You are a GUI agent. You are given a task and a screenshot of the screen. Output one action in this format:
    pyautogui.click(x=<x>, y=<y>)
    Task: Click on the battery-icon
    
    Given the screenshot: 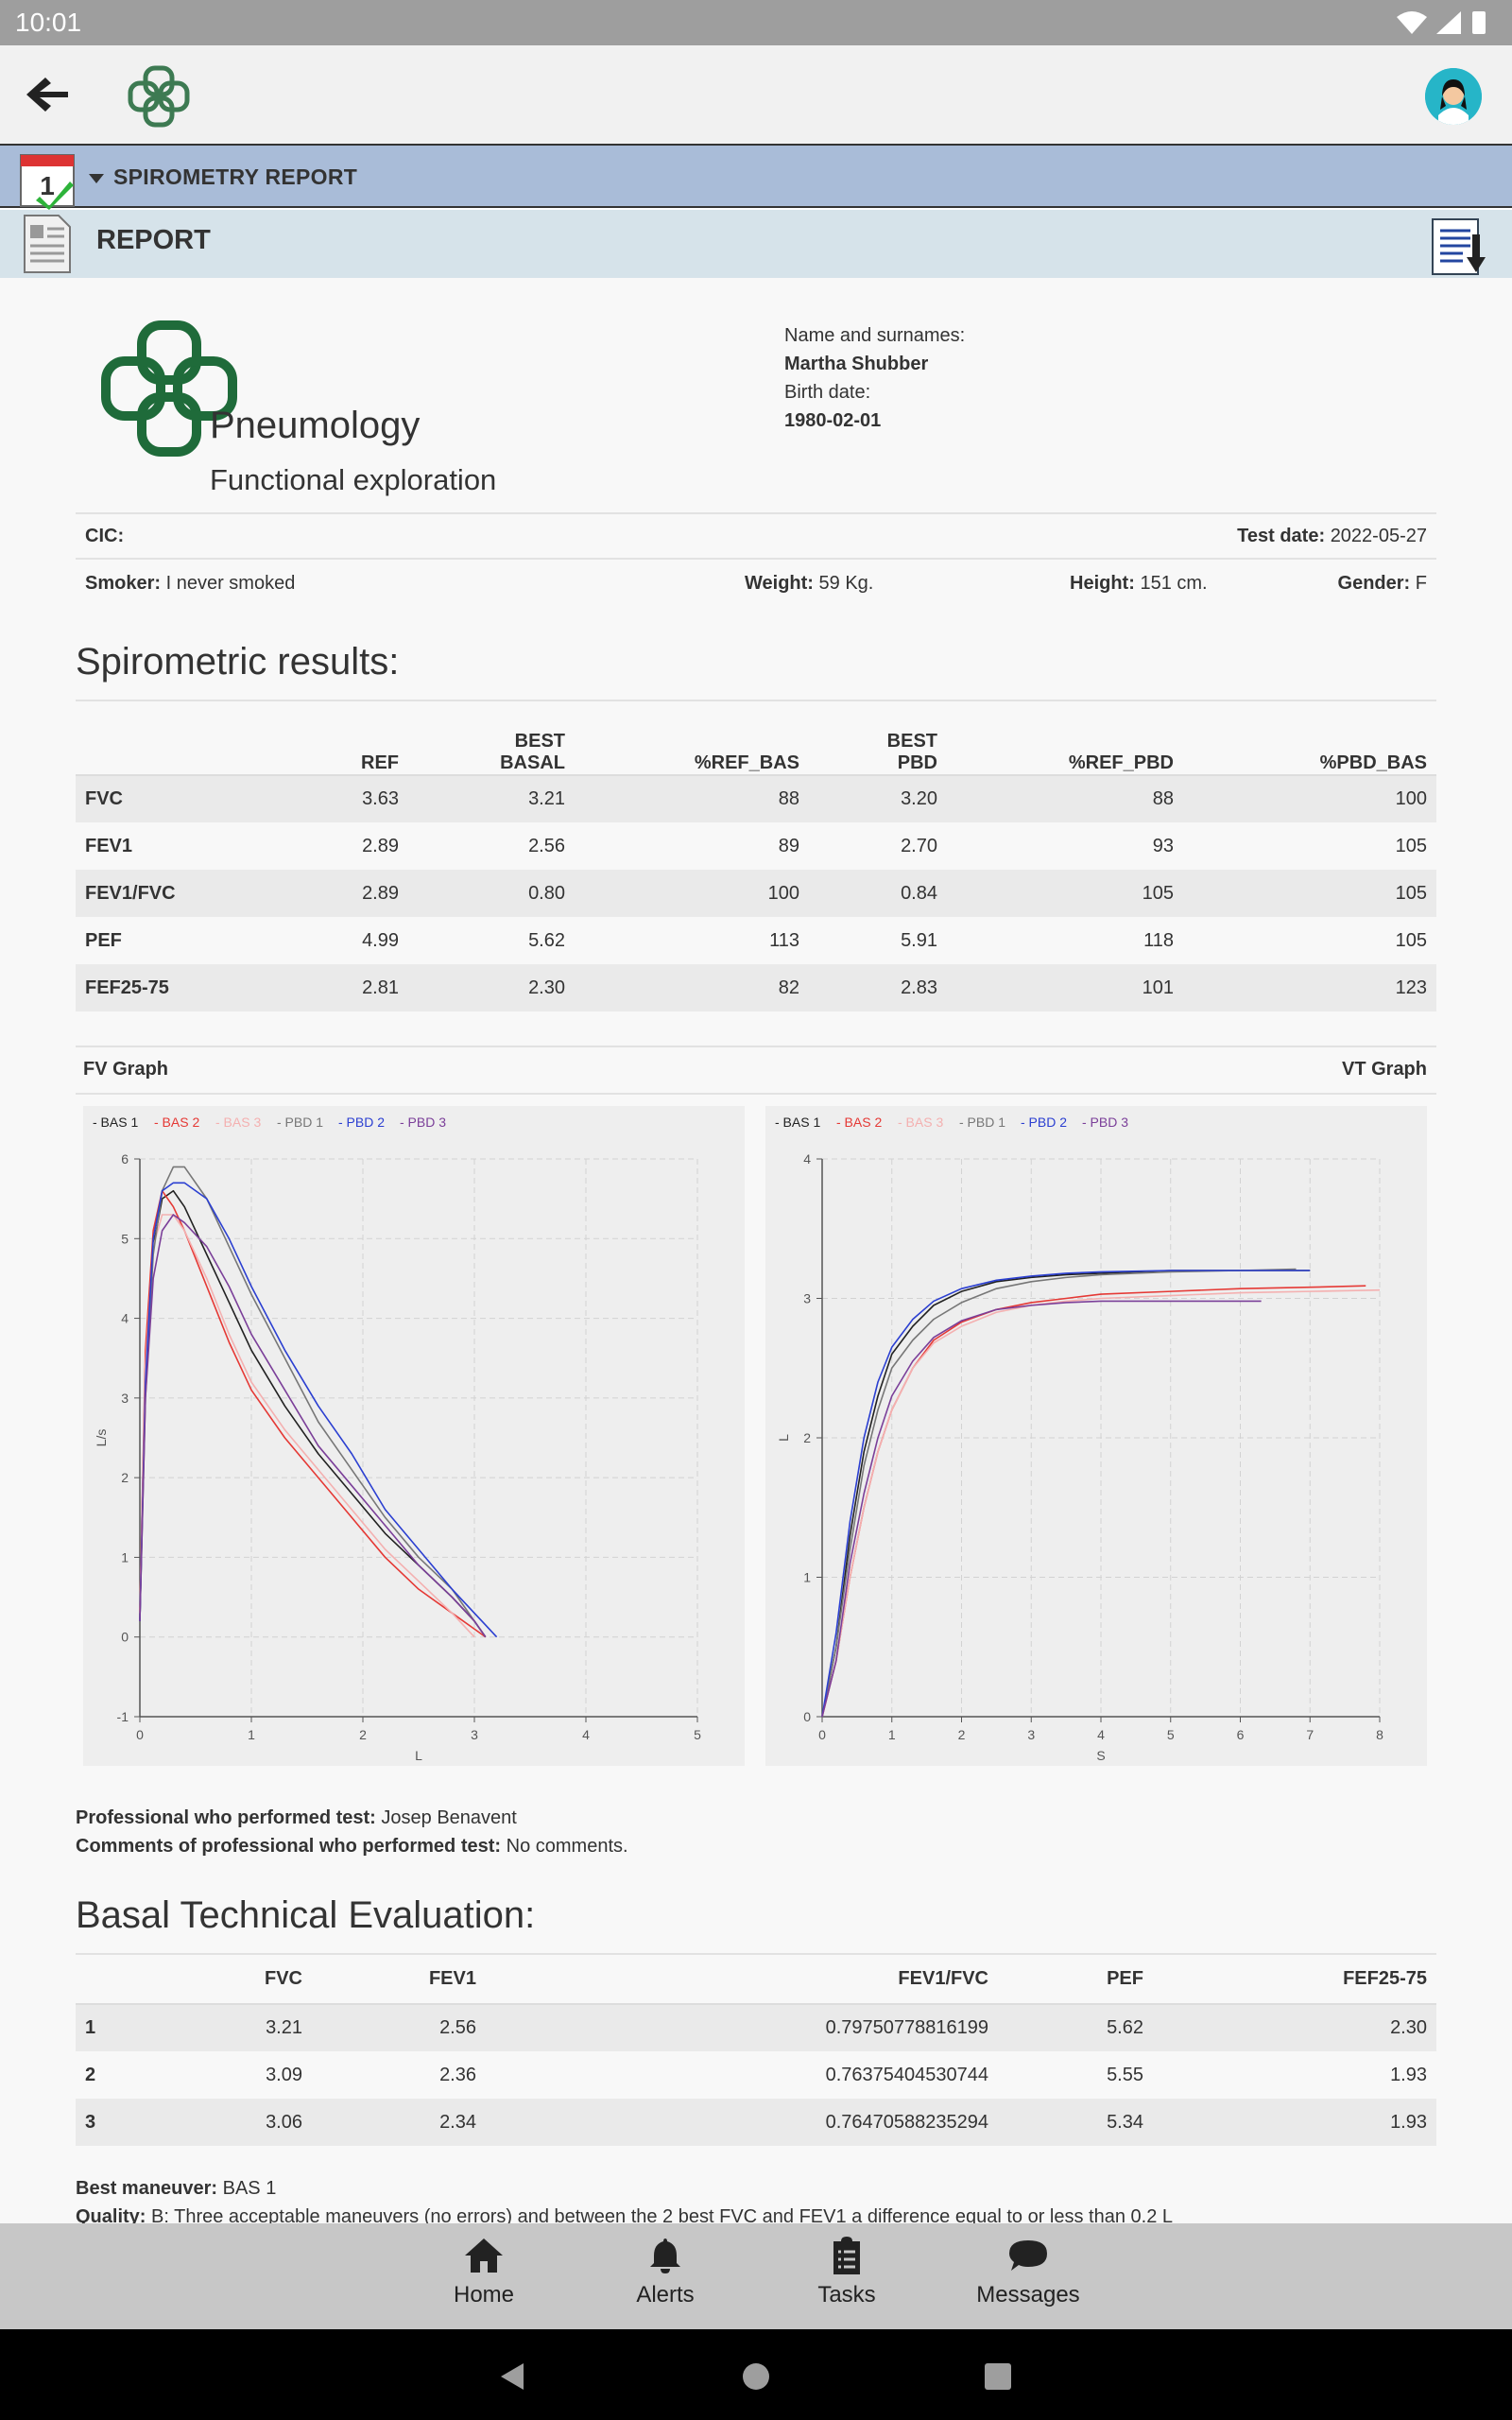 What is the action you would take?
    pyautogui.click(x=1479, y=22)
    